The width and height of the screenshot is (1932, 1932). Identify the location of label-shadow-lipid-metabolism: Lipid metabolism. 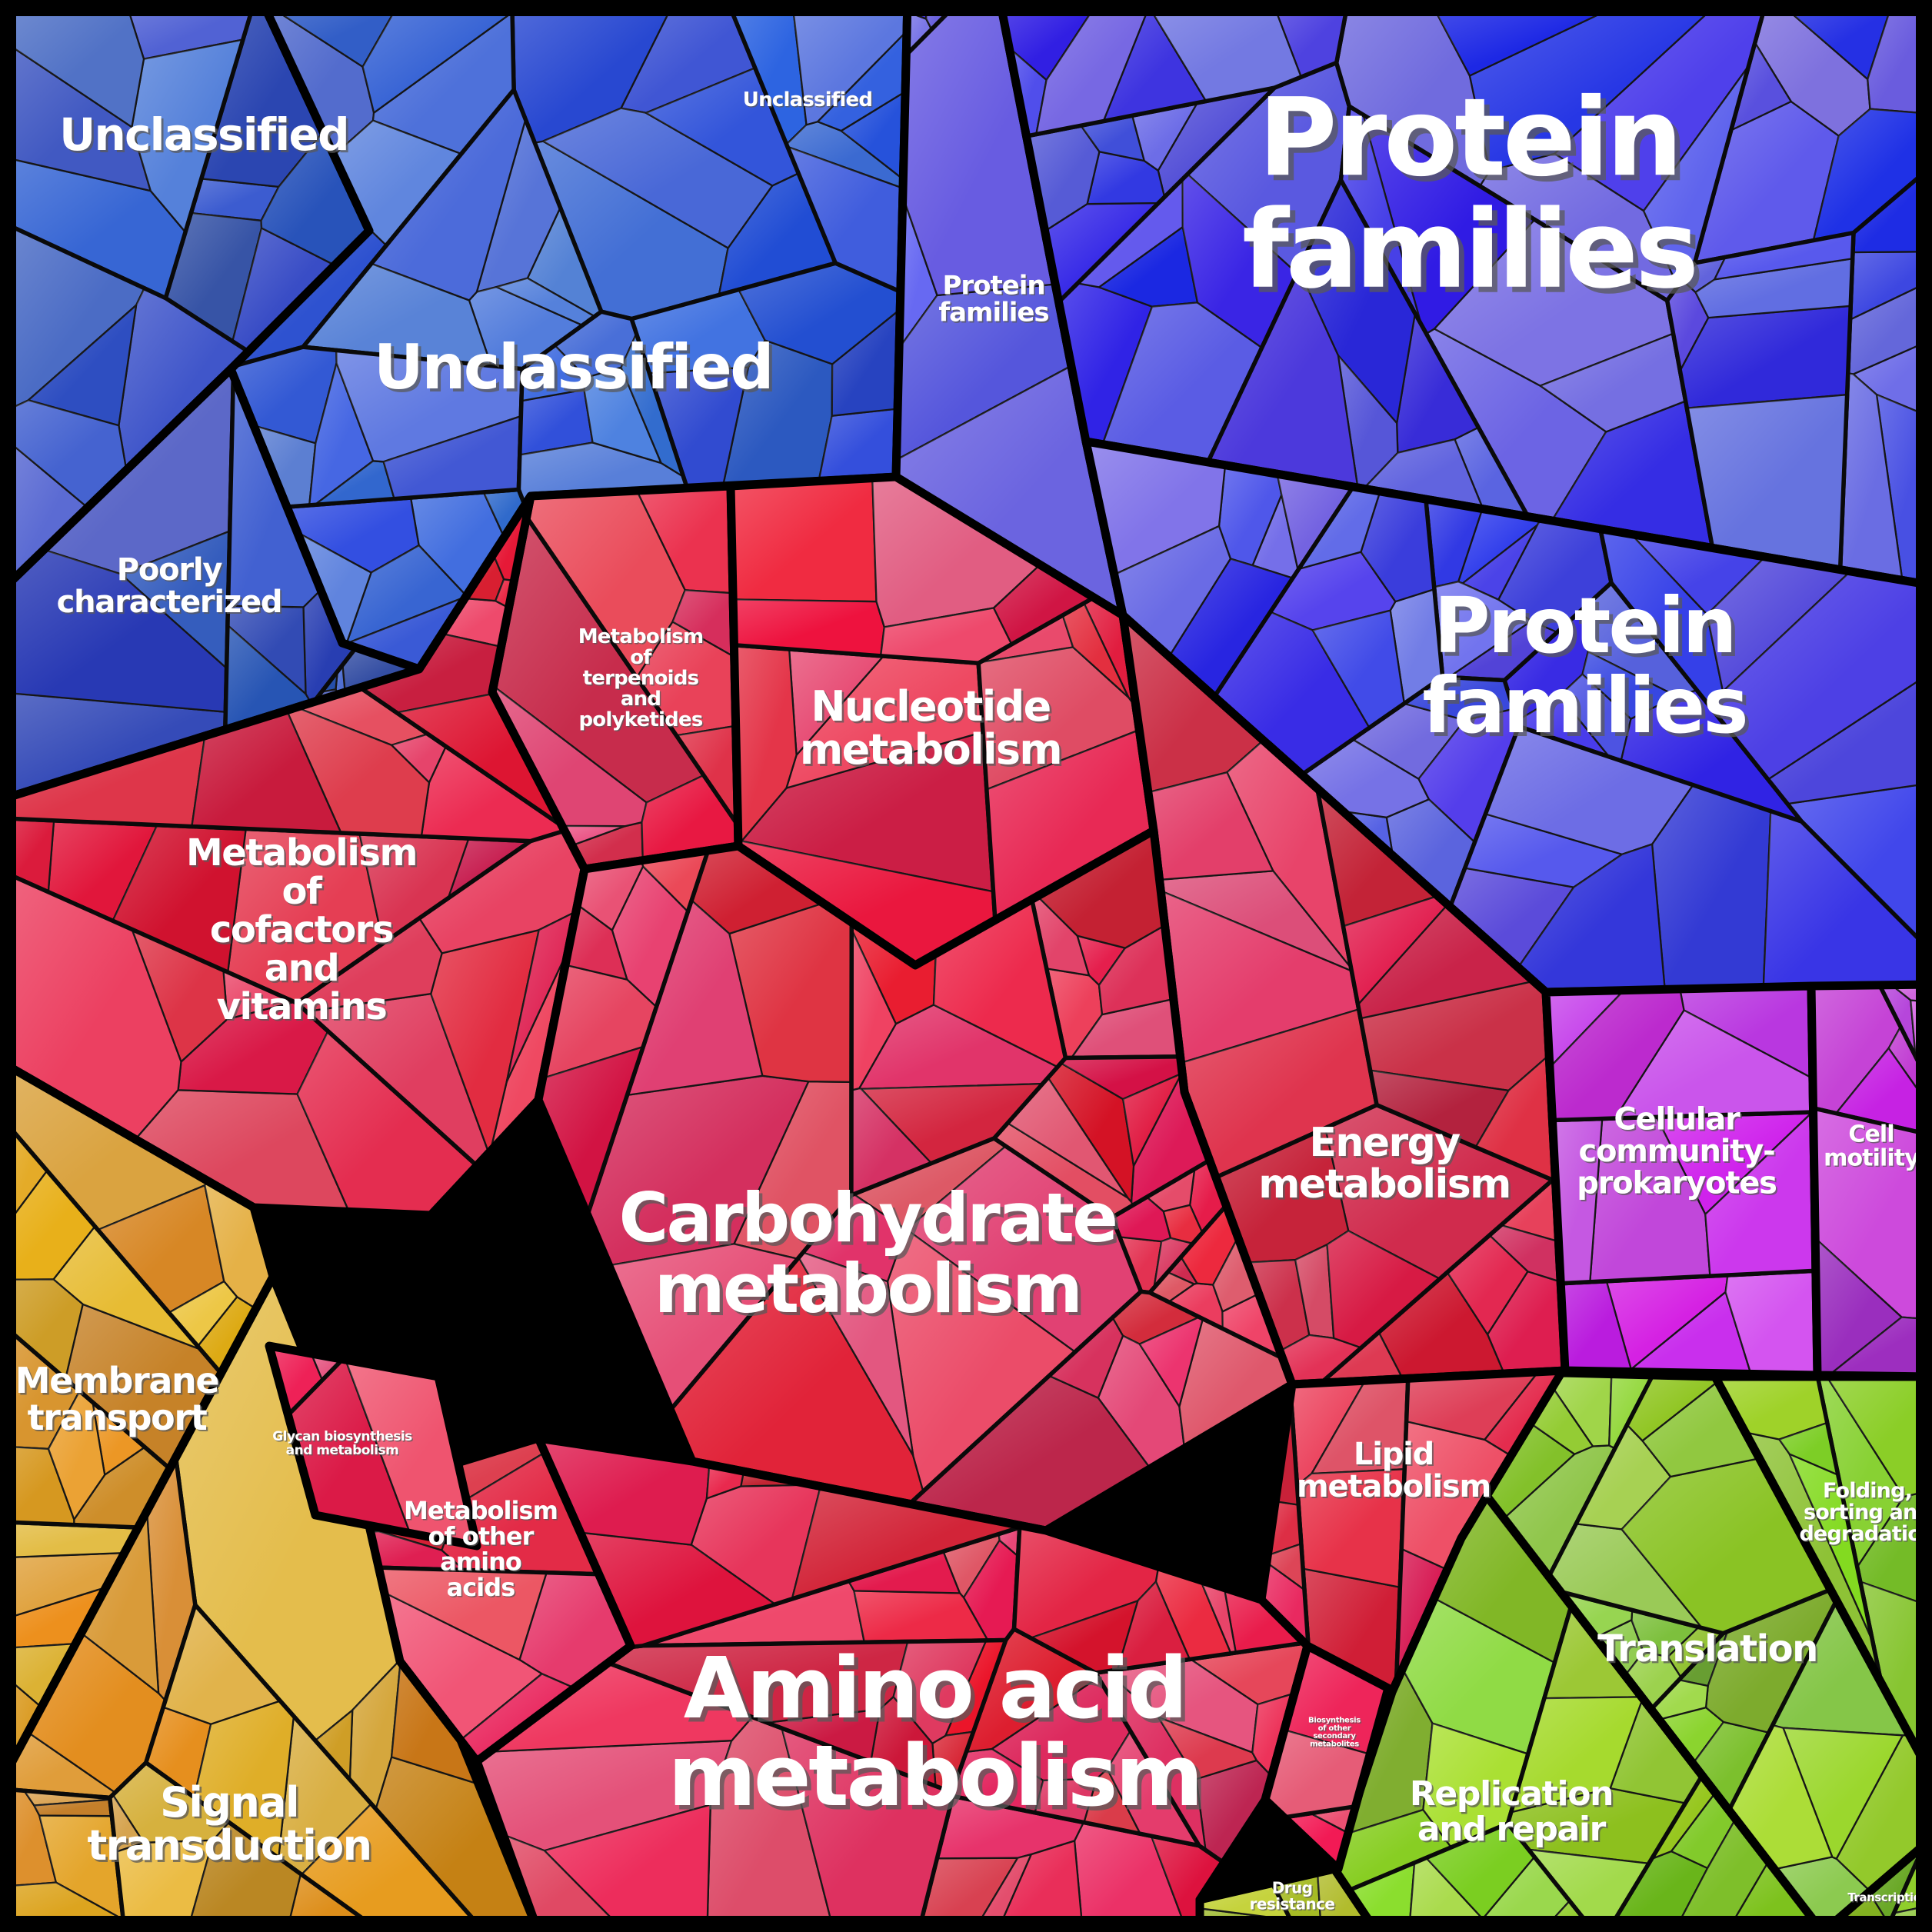
(1395, 1472).